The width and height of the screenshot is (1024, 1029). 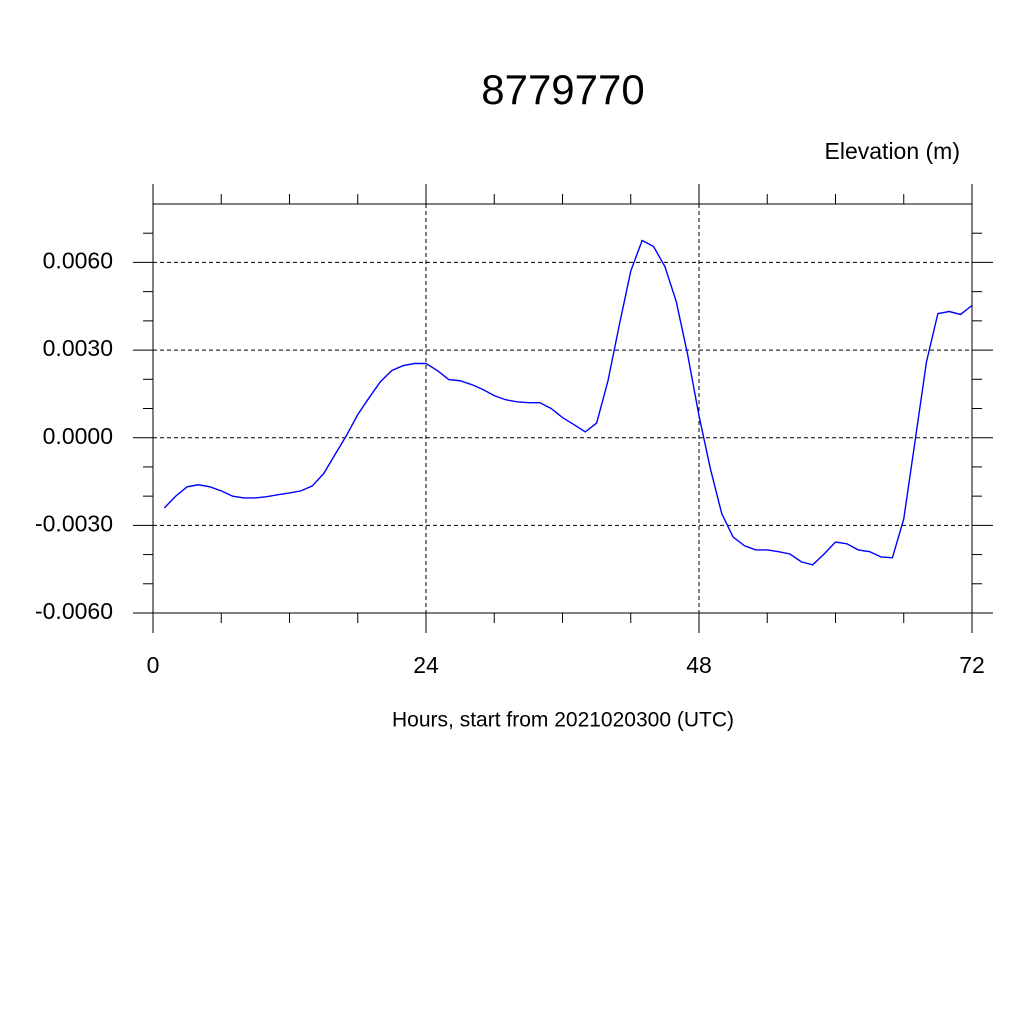 I want to click on x-tick-label: 72, so click(x=972, y=665).